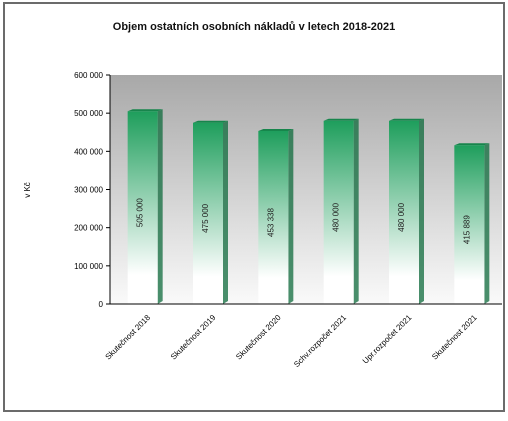 The width and height of the screenshot is (508, 421). Describe the element at coordinates (466, 229) in the screenshot. I see `bar-value-label: 415 889` at that location.